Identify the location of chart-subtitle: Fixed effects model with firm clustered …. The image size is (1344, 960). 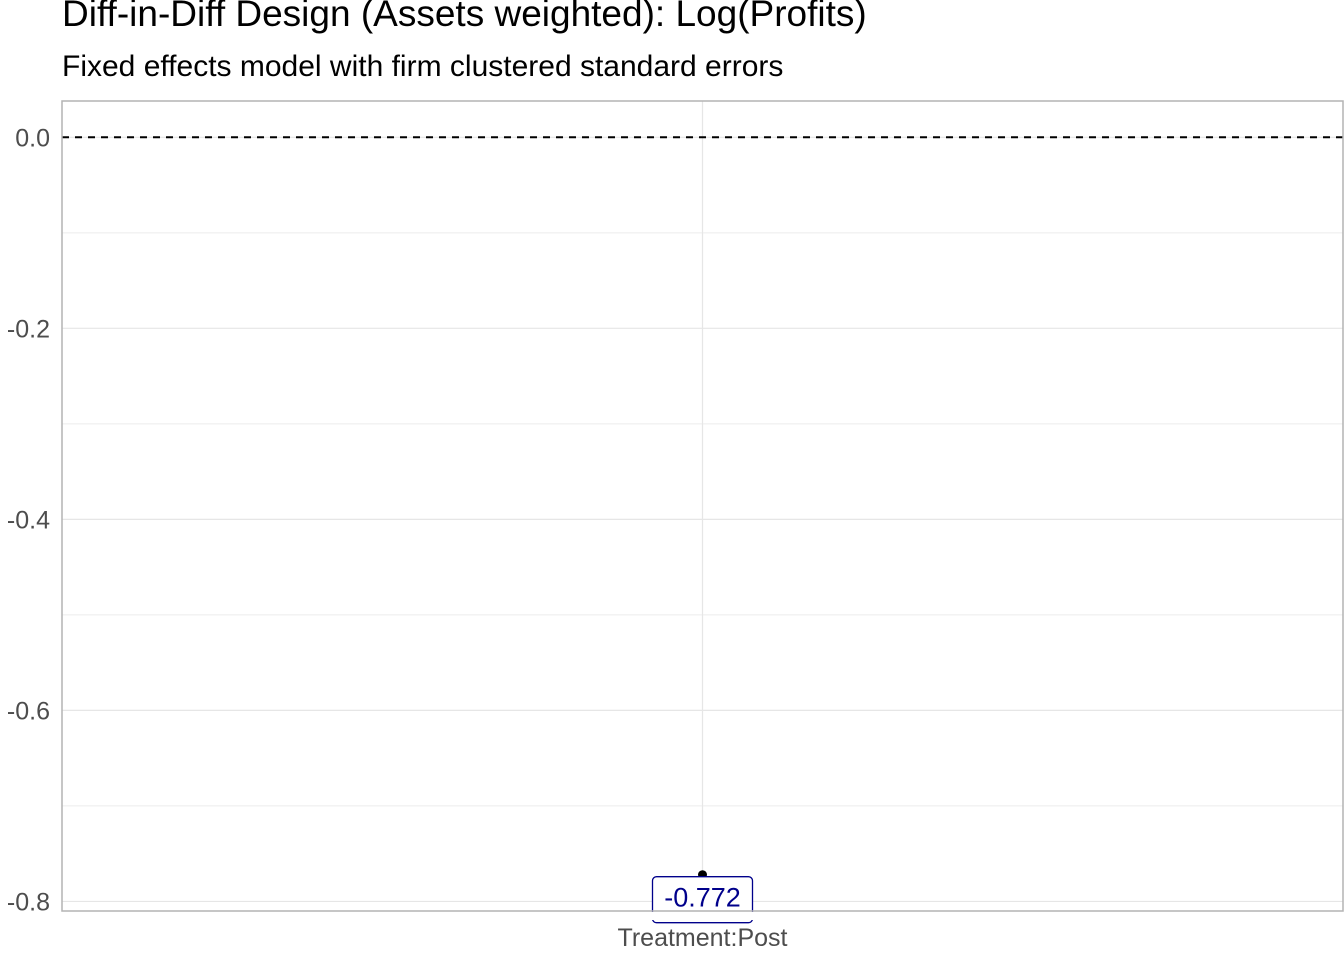
(423, 66).